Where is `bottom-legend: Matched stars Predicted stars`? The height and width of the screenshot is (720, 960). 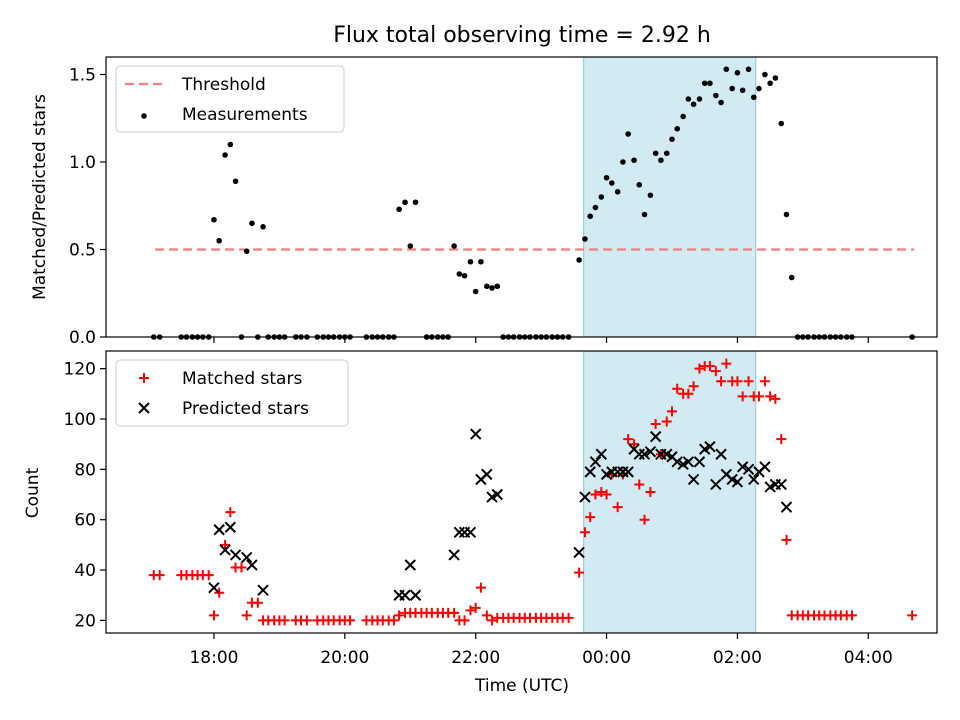 bottom-legend: Matched stars Predicted stars is located at coordinates (232, 393).